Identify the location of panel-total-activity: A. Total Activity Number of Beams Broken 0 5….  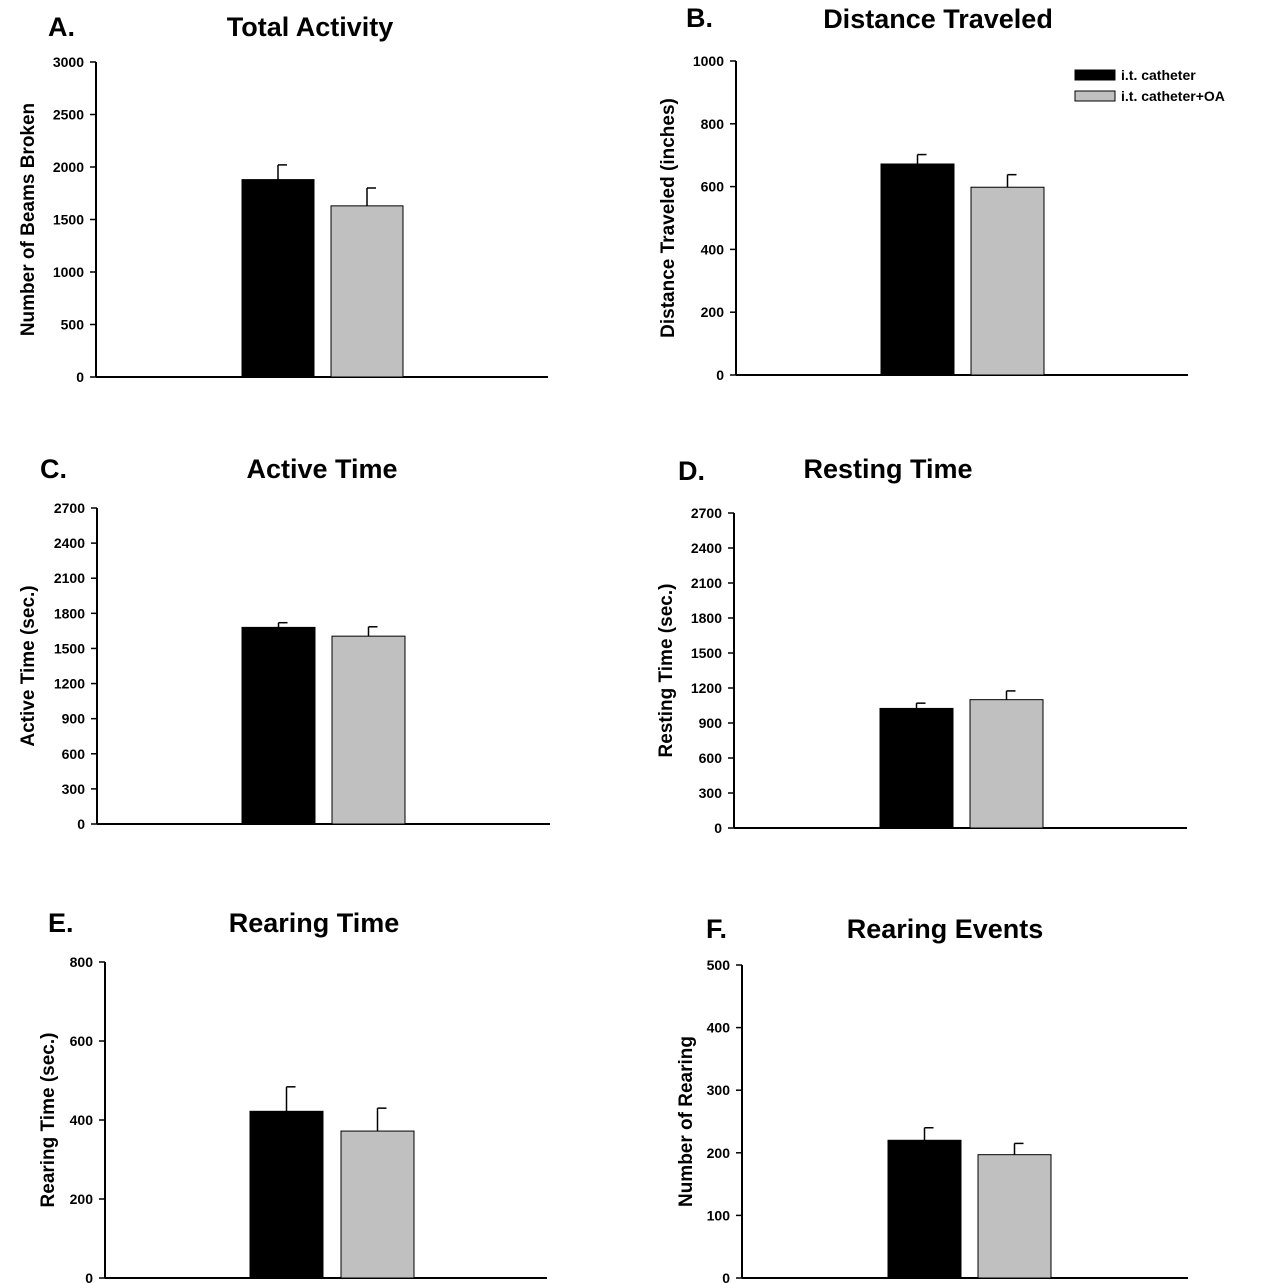
(283, 198).